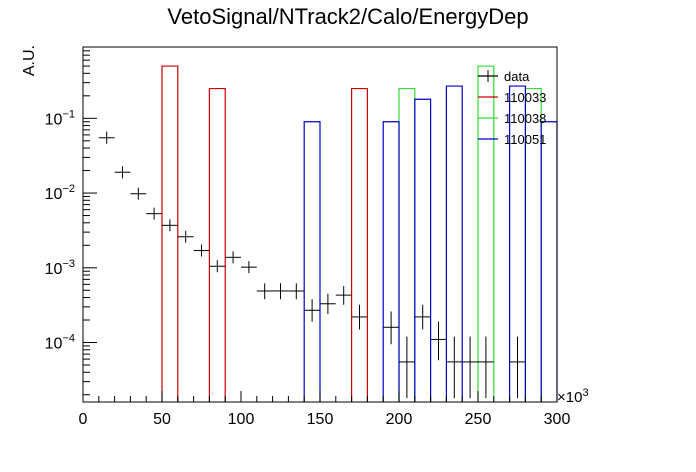  What do you see at coordinates (525, 97) in the screenshot?
I see `legend-label: 110033` at bounding box center [525, 97].